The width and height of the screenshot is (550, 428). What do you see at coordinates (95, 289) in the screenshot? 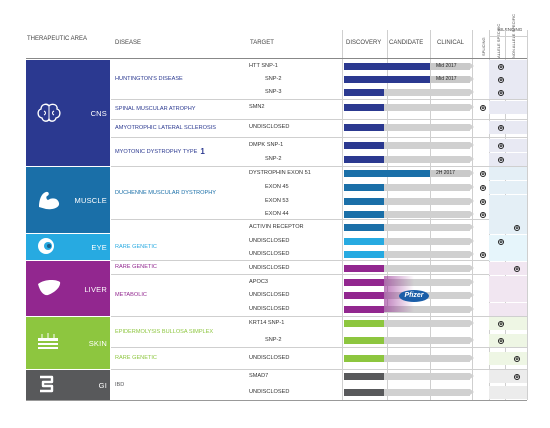
I see `area-label: LIVER` at bounding box center [95, 289].